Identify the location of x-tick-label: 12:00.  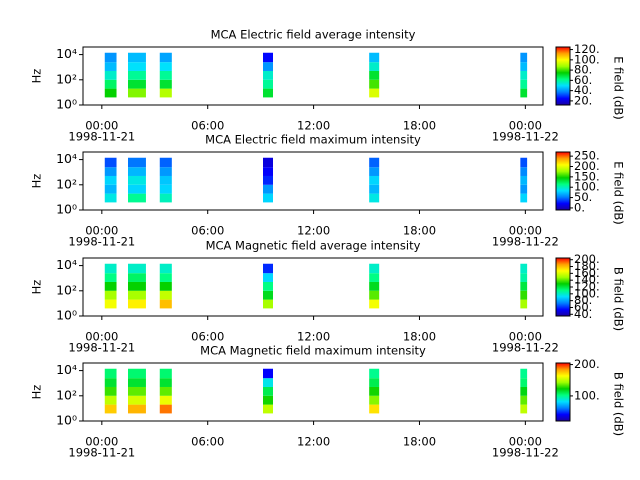
(313, 442).